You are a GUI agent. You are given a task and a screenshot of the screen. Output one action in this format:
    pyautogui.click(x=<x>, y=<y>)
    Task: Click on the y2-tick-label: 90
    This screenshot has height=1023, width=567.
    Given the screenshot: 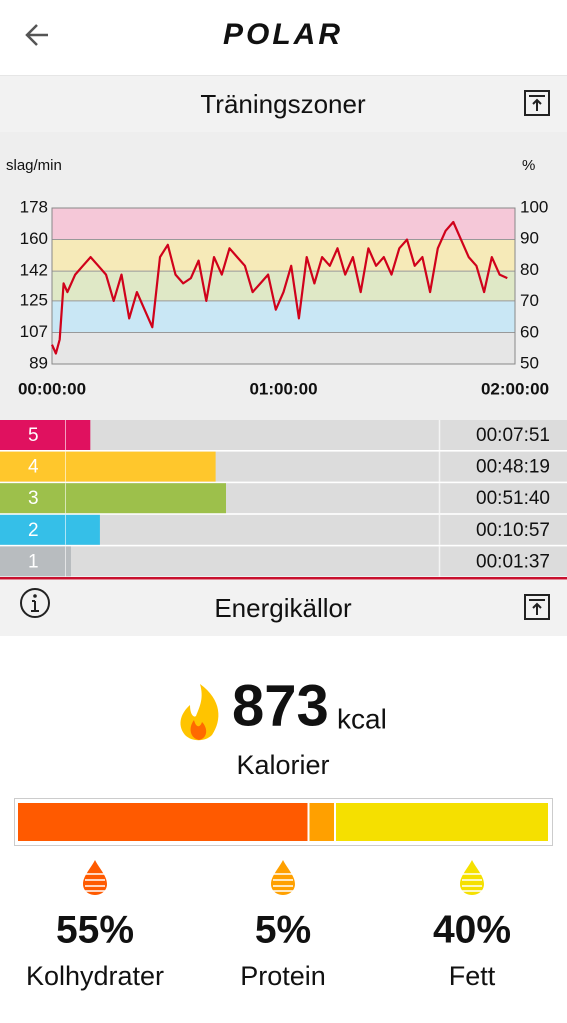 What is the action you would take?
    pyautogui.click(x=529, y=238)
    